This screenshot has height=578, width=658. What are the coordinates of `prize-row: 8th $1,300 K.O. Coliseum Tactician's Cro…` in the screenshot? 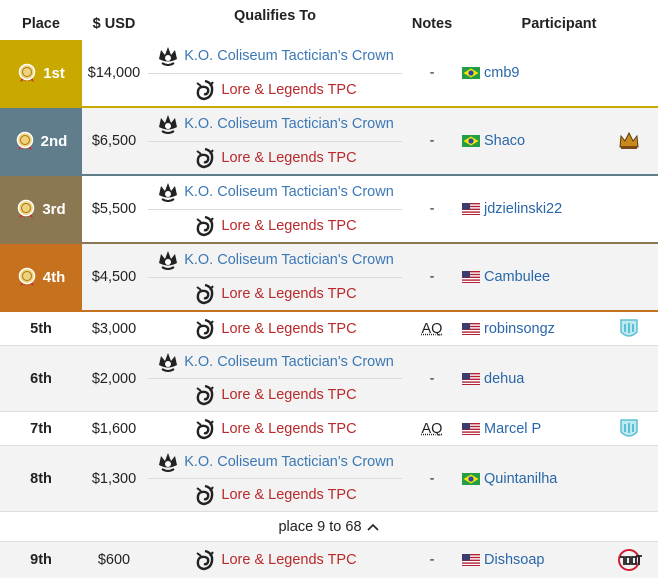 It's located at (329, 479).